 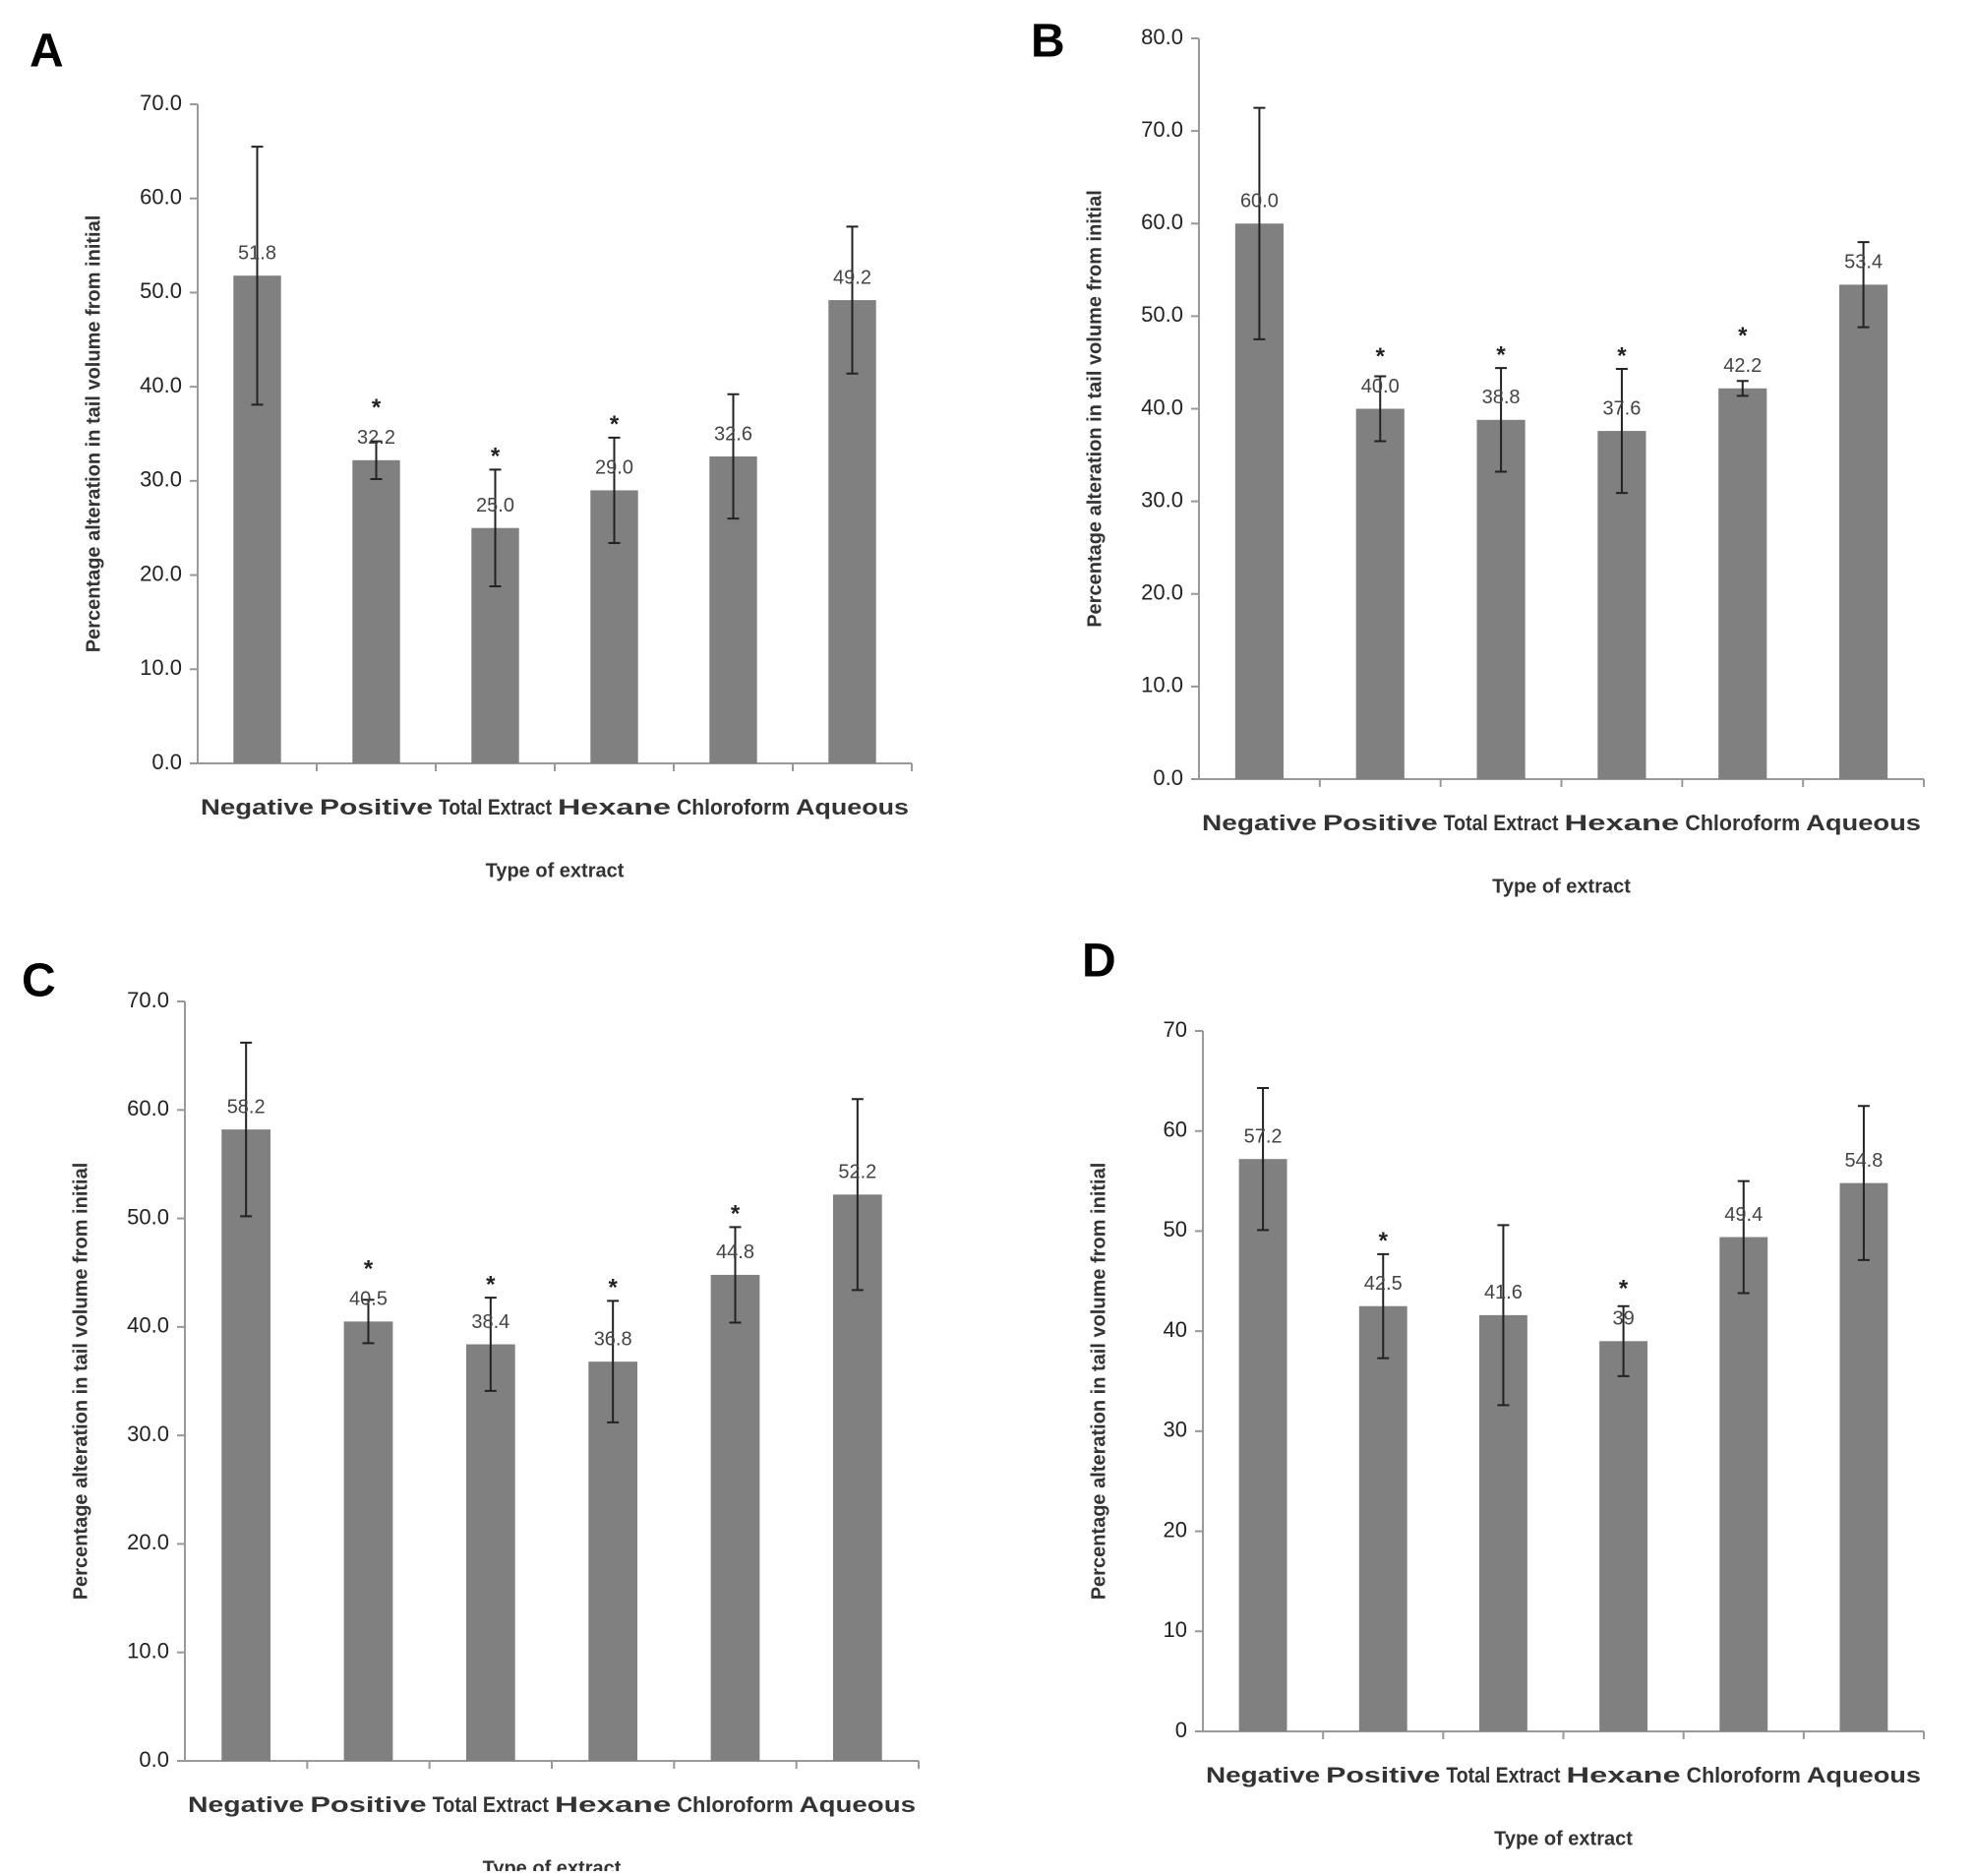 I want to click on y-tick-label: 80.0, so click(x=1162, y=37).